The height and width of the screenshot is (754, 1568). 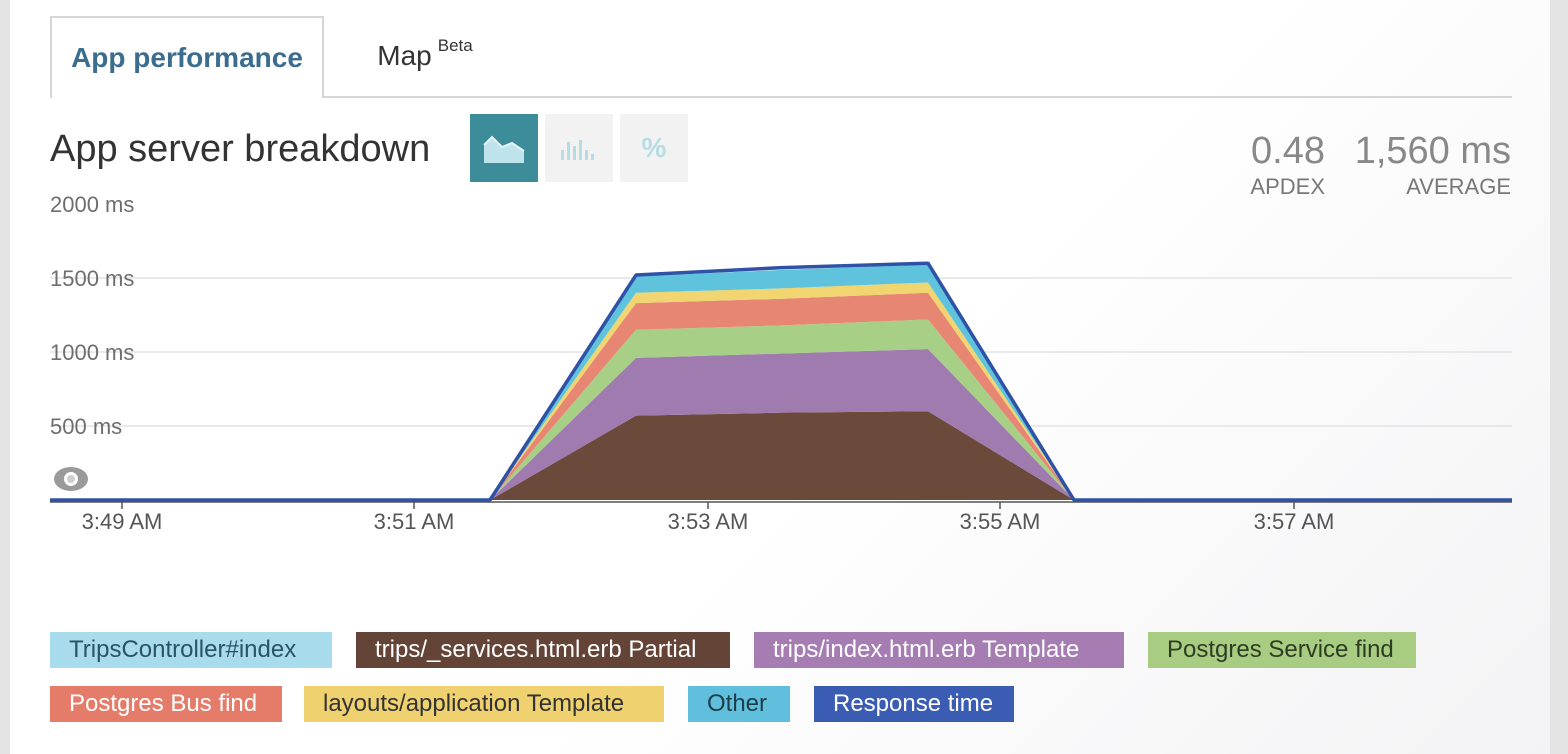 What do you see at coordinates (191, 650) in the screenshot?
I see `legend-trips-controller-index: TripsController#index` at bounding box center [191, 650].